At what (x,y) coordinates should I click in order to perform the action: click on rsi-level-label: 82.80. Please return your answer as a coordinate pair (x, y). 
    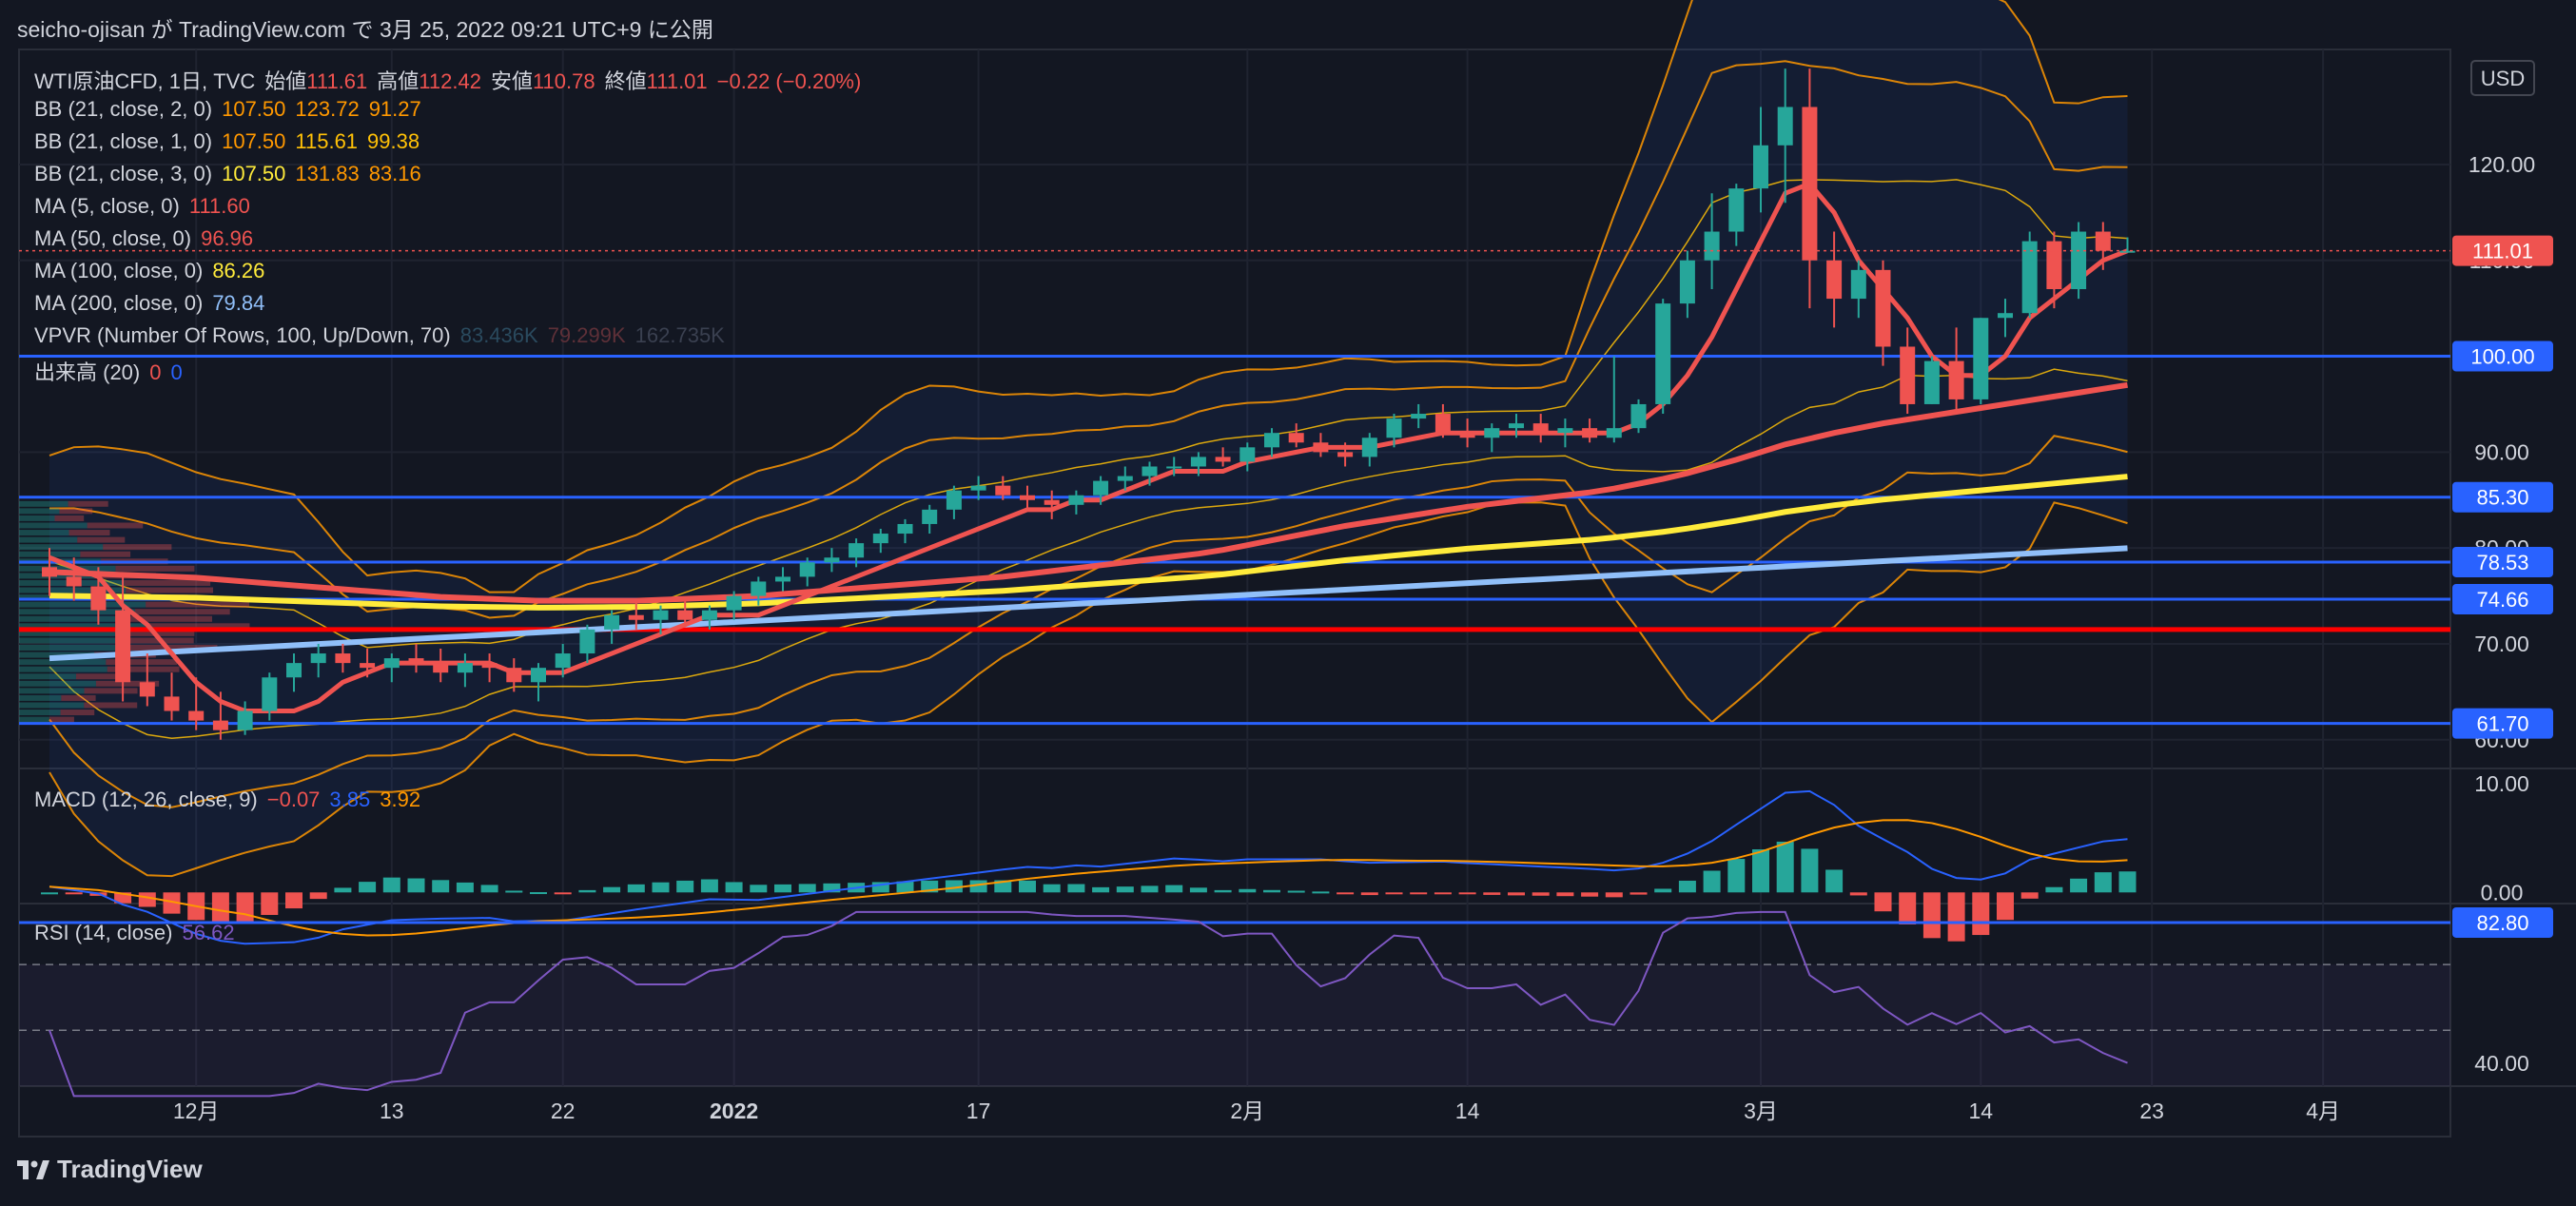
    Looking at the image, I should click on (2502, 923).